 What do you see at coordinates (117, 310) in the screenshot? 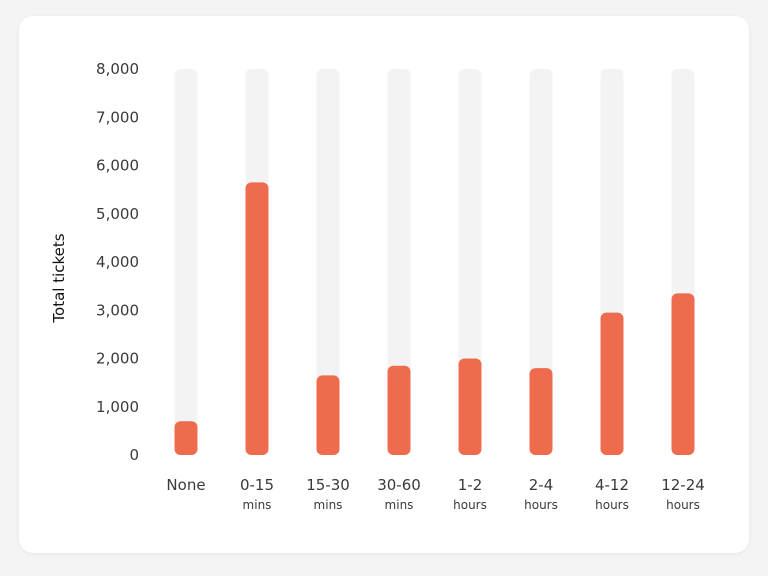
I see `y-tick-label: 3,000` at bounding box center [117, 310].